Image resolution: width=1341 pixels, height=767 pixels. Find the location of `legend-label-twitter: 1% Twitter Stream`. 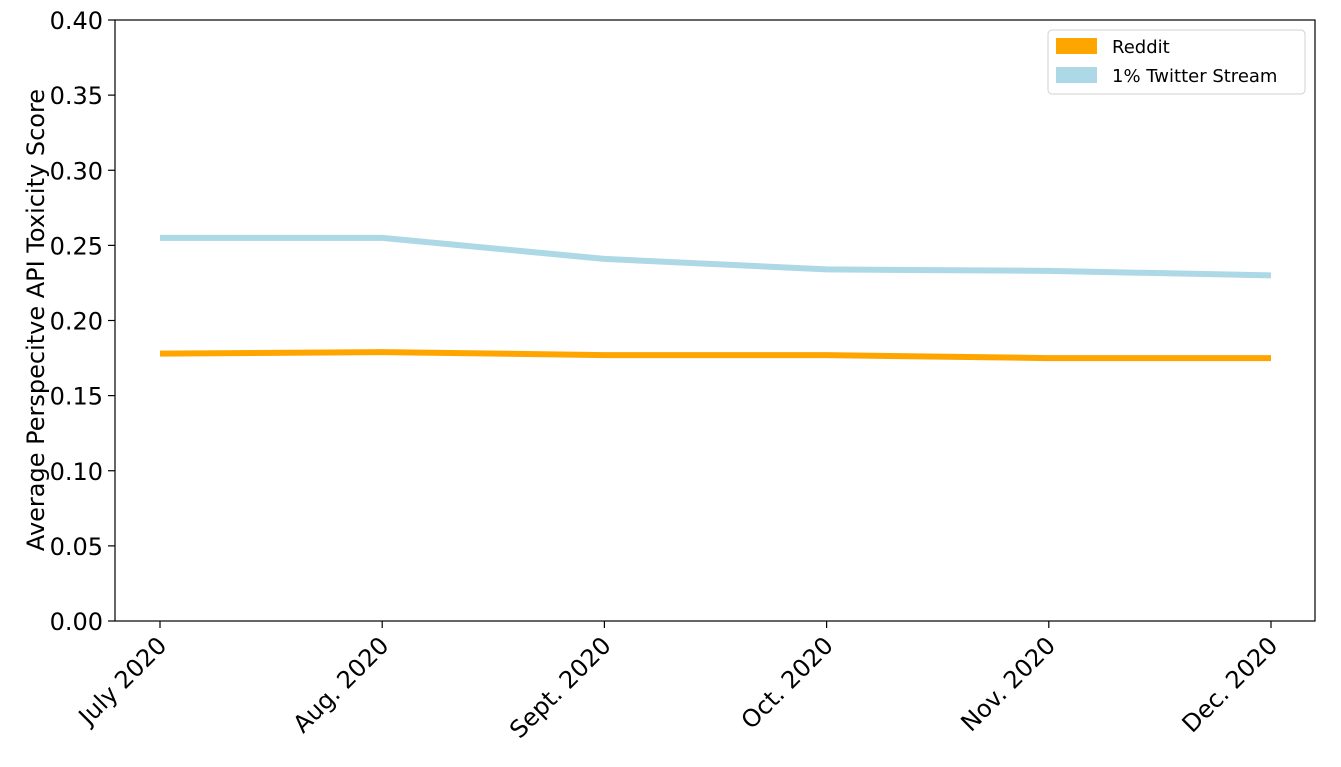

legend-label-twitter: 1% Twitter Stream is located at coordinates (1194, 76).